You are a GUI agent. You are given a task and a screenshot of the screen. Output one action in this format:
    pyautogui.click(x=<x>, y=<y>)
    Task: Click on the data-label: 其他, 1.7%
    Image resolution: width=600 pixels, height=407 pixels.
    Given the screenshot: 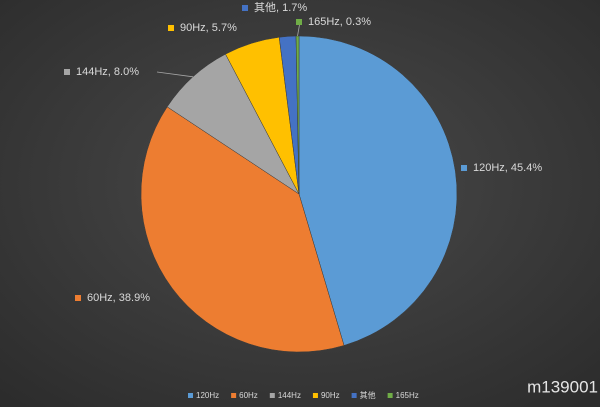 What is the action you would take?
    pyautogui.click(x=280, y=7)
    